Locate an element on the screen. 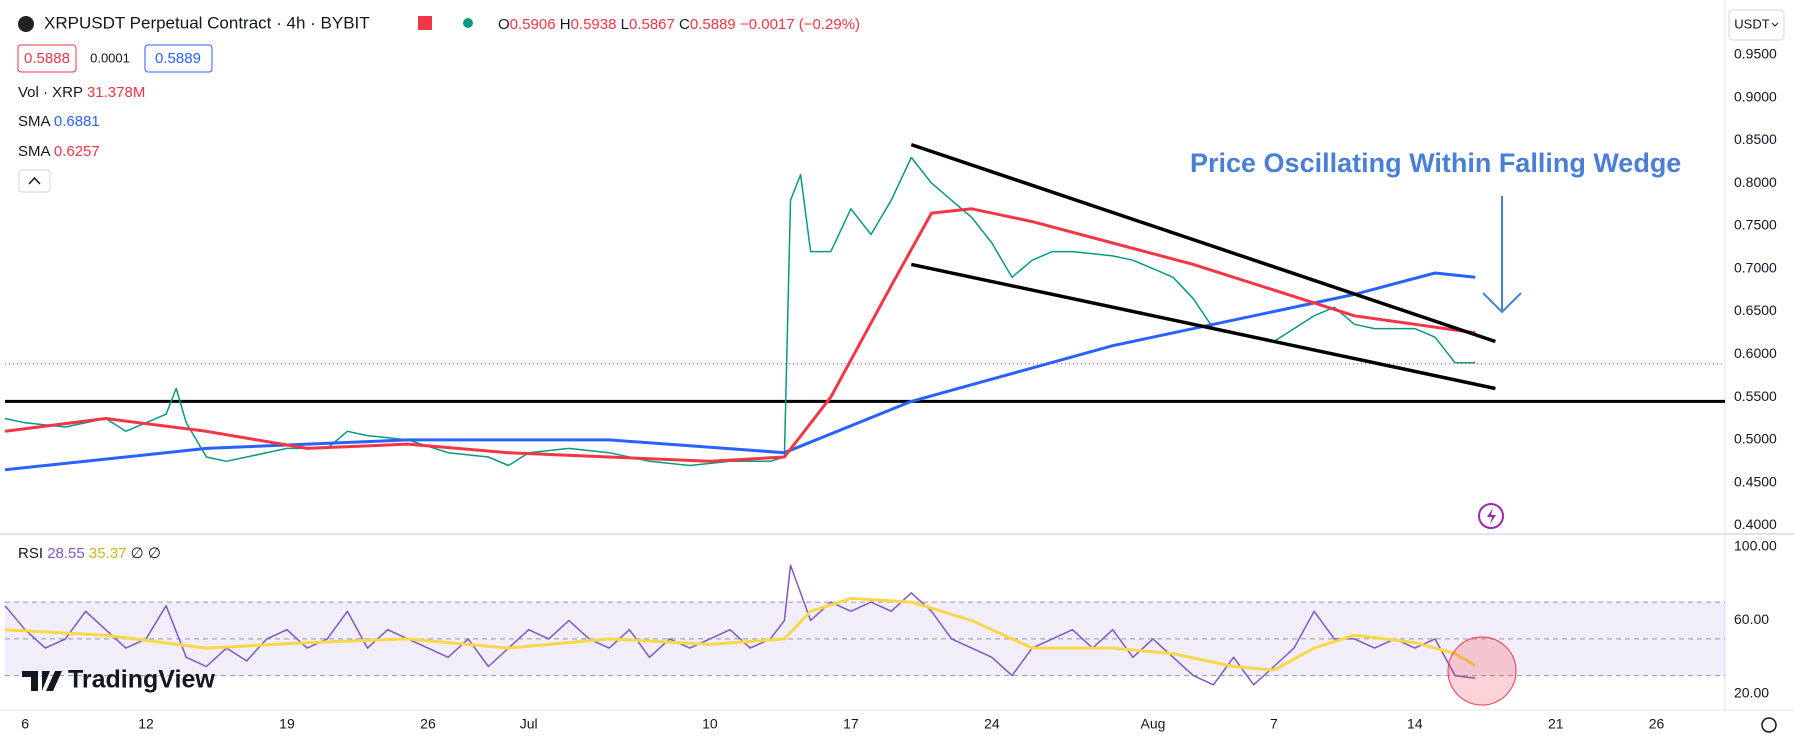  sma-legend: SMA 0.6881 is located at coordinates (59, 121).